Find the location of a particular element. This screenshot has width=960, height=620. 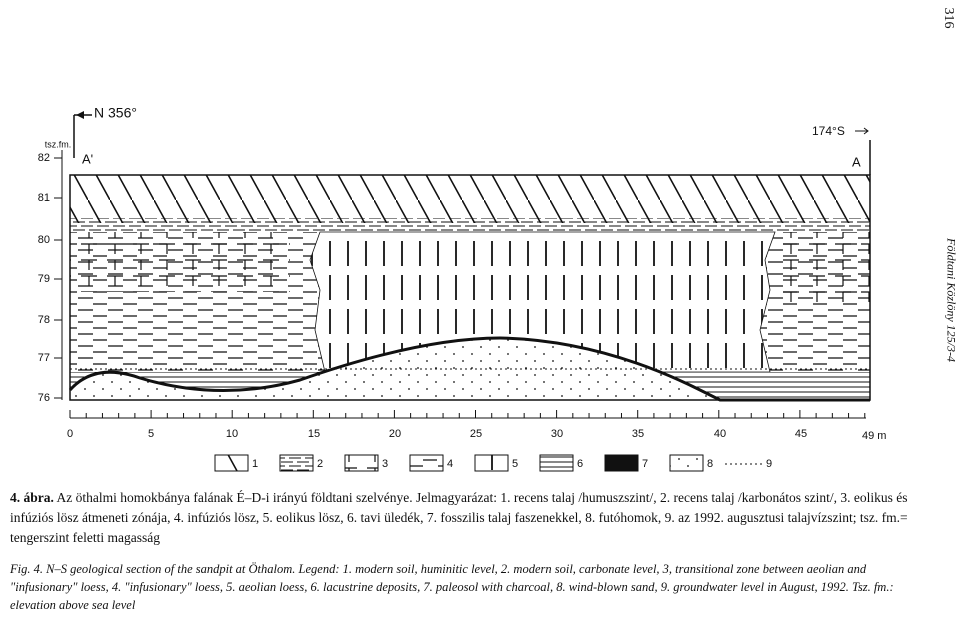

legend-label: 2 is located at coordinates (320, 464).